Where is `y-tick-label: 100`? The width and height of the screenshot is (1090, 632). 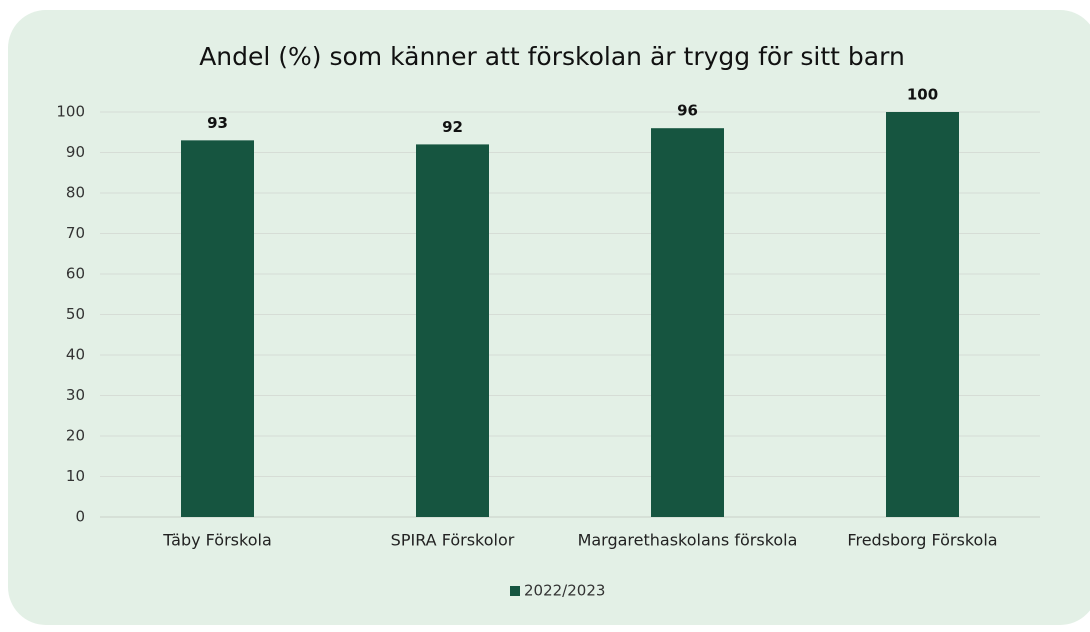 y-tick-label: 100 is located at coordinates (70, 112).